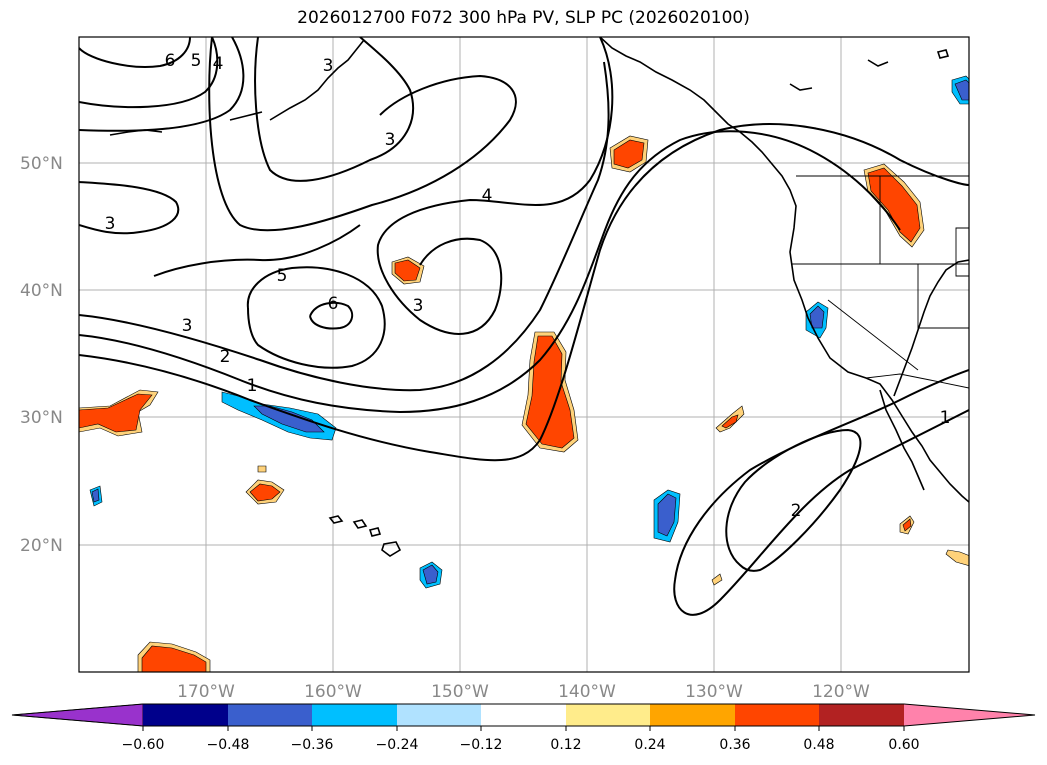  I want to click on lat-label: 30°N, so click(41, 418).